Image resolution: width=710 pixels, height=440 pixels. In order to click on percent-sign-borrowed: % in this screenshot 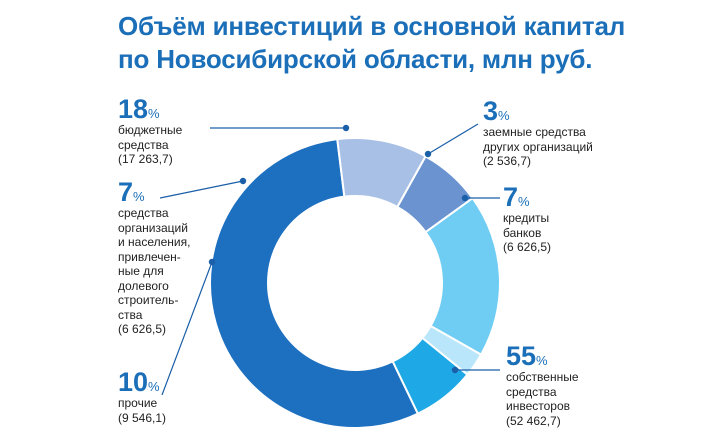, I will do `click(504, 115)`.